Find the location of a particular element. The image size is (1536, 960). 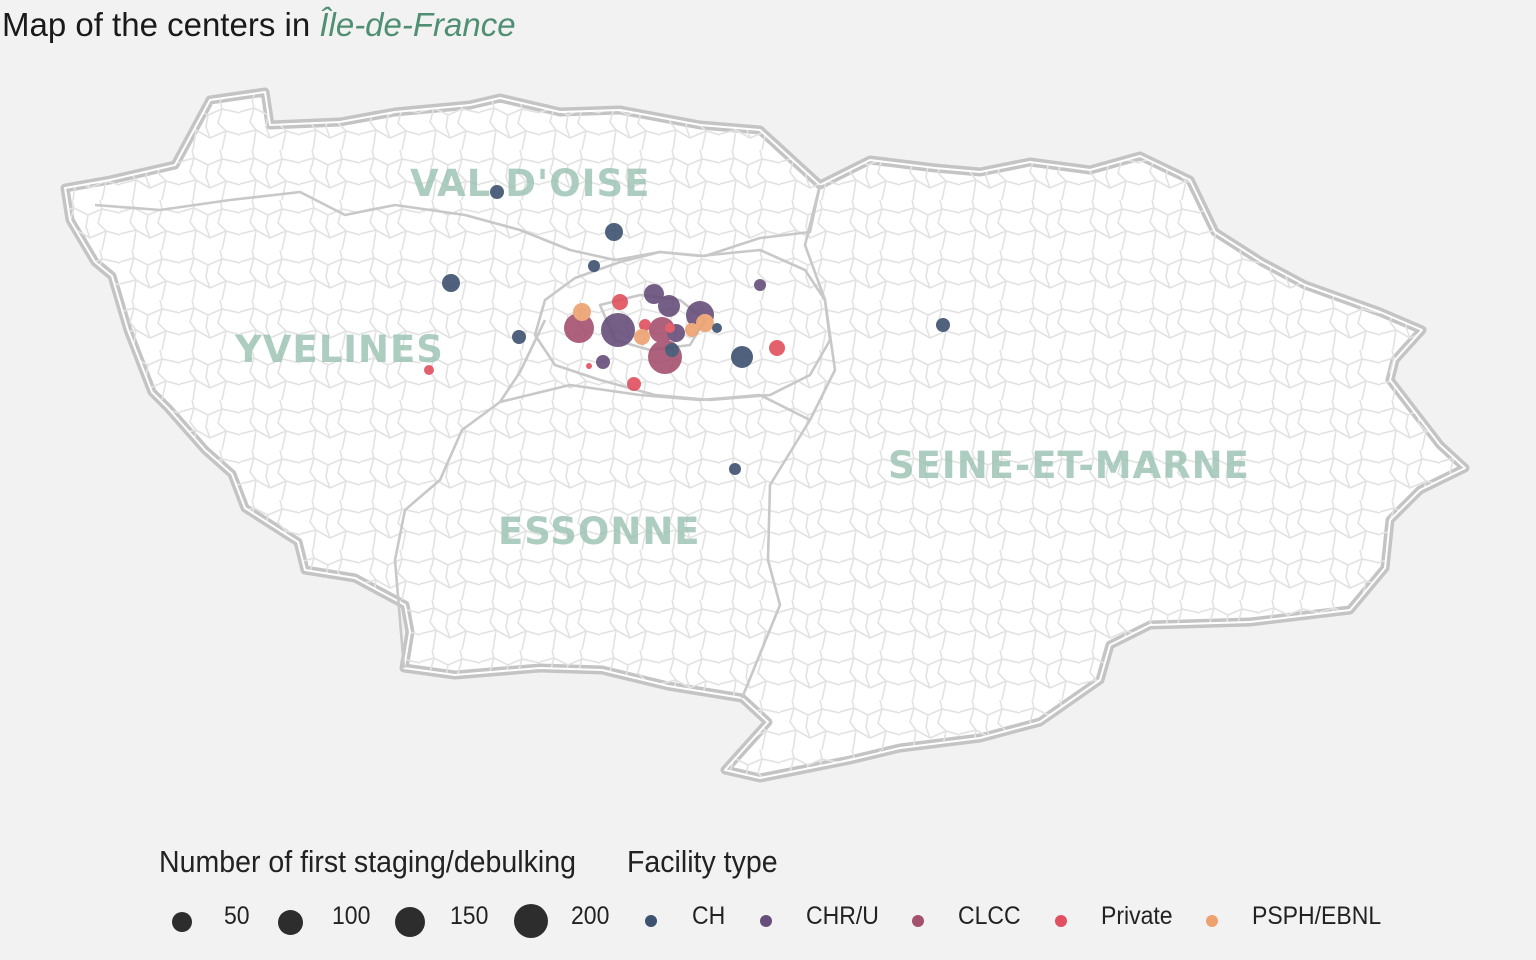

type-label-ch: CH is located at coordinates (709, 916).